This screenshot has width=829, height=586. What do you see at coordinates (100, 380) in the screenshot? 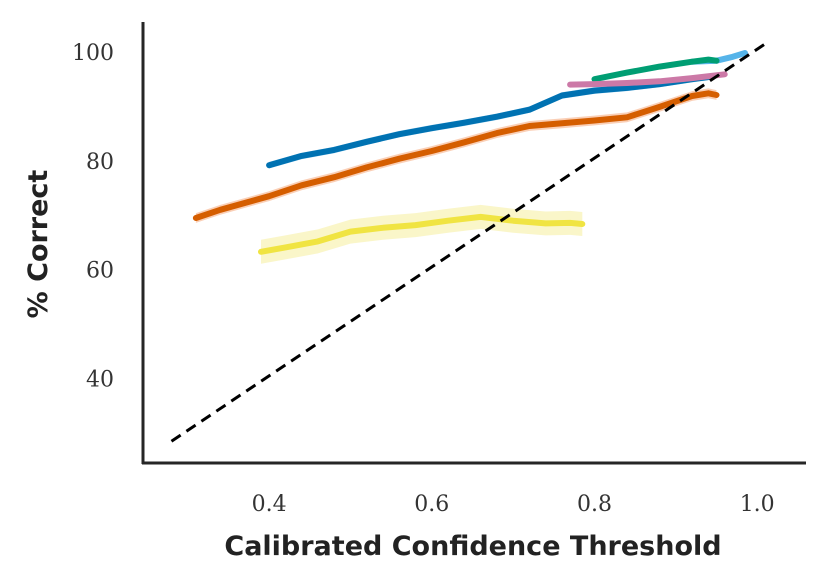
I see `y-tick-label: 40` at bounding box center [100, 380].